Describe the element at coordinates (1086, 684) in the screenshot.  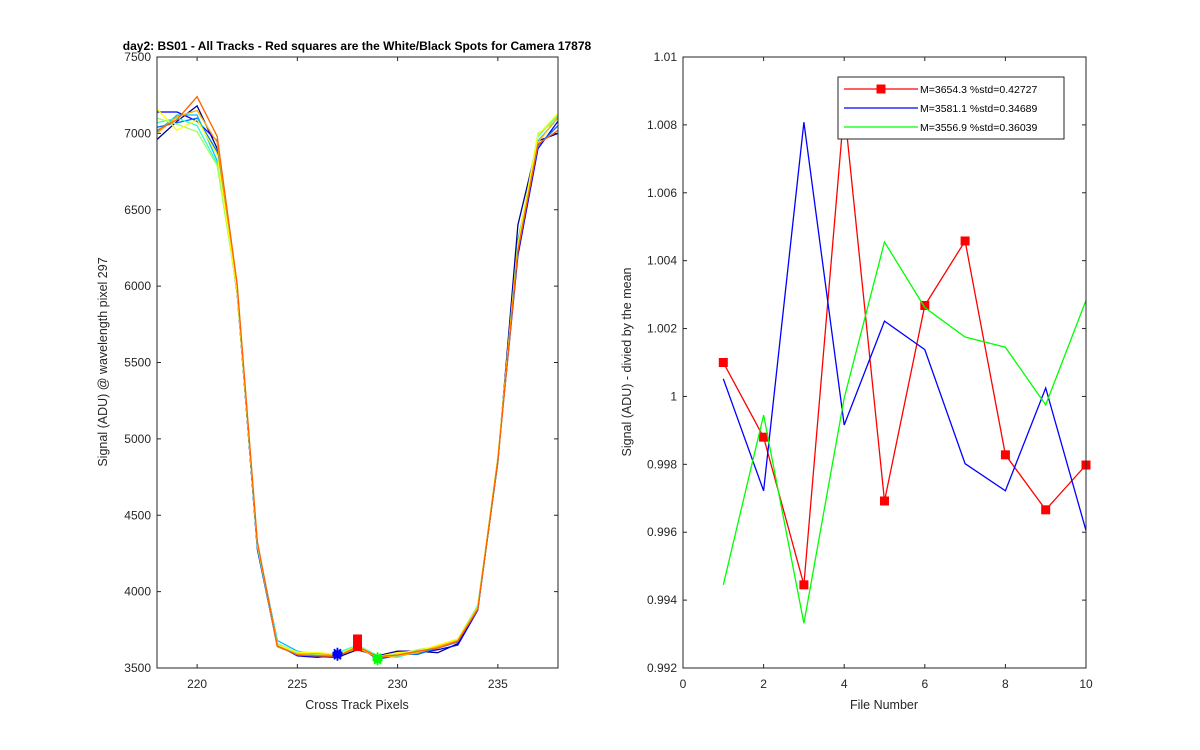
I see `x-tick-label: 10` at that location.